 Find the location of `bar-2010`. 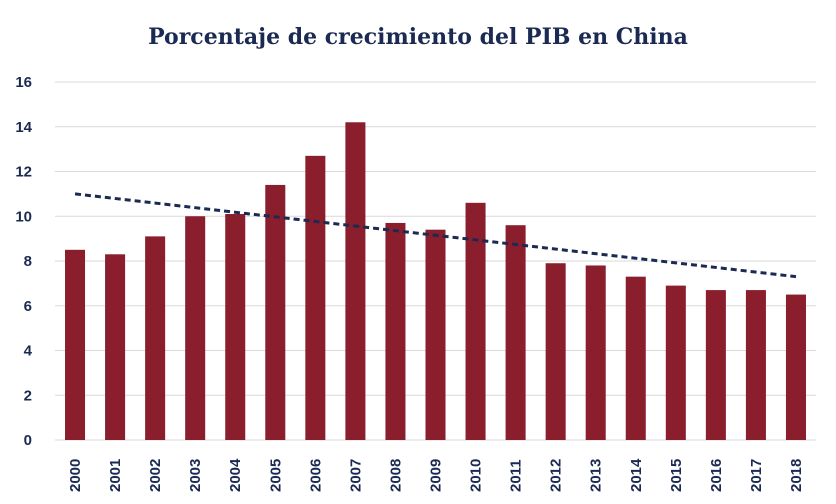

bar-2010 is located at coordinates (475, 321).